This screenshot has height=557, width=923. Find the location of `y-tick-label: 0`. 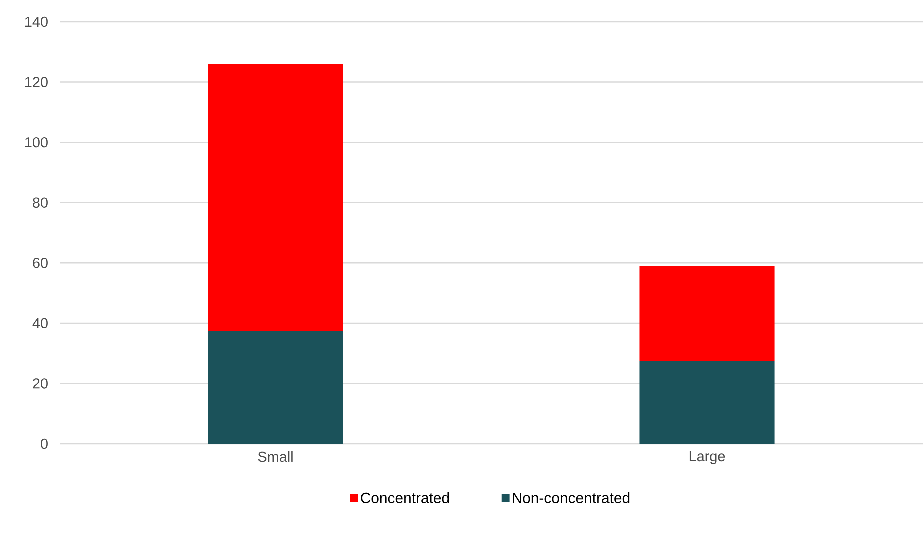

y-tick-label: 0 is located at coordinates (44, 444).